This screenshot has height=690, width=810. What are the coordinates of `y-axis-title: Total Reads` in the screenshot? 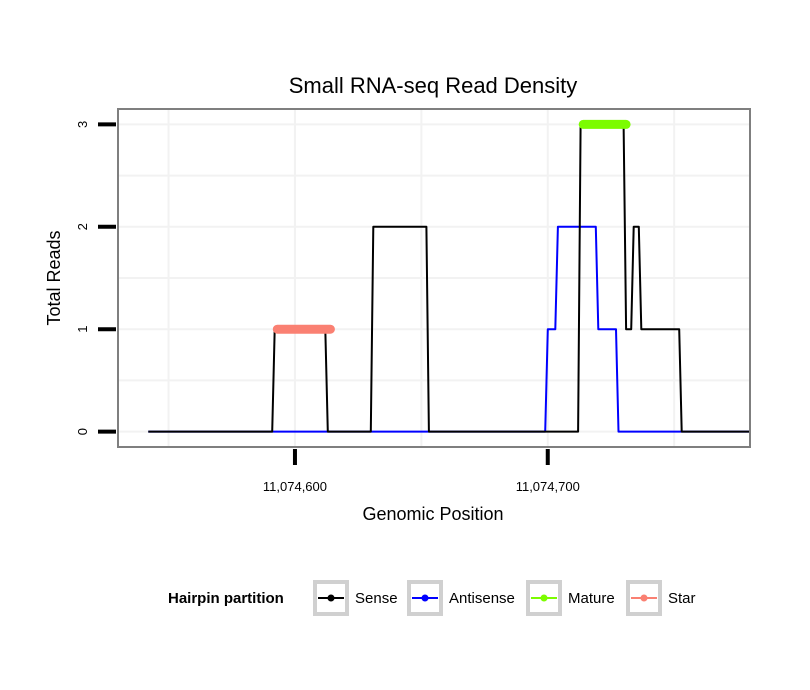 It's located at (54, 277).